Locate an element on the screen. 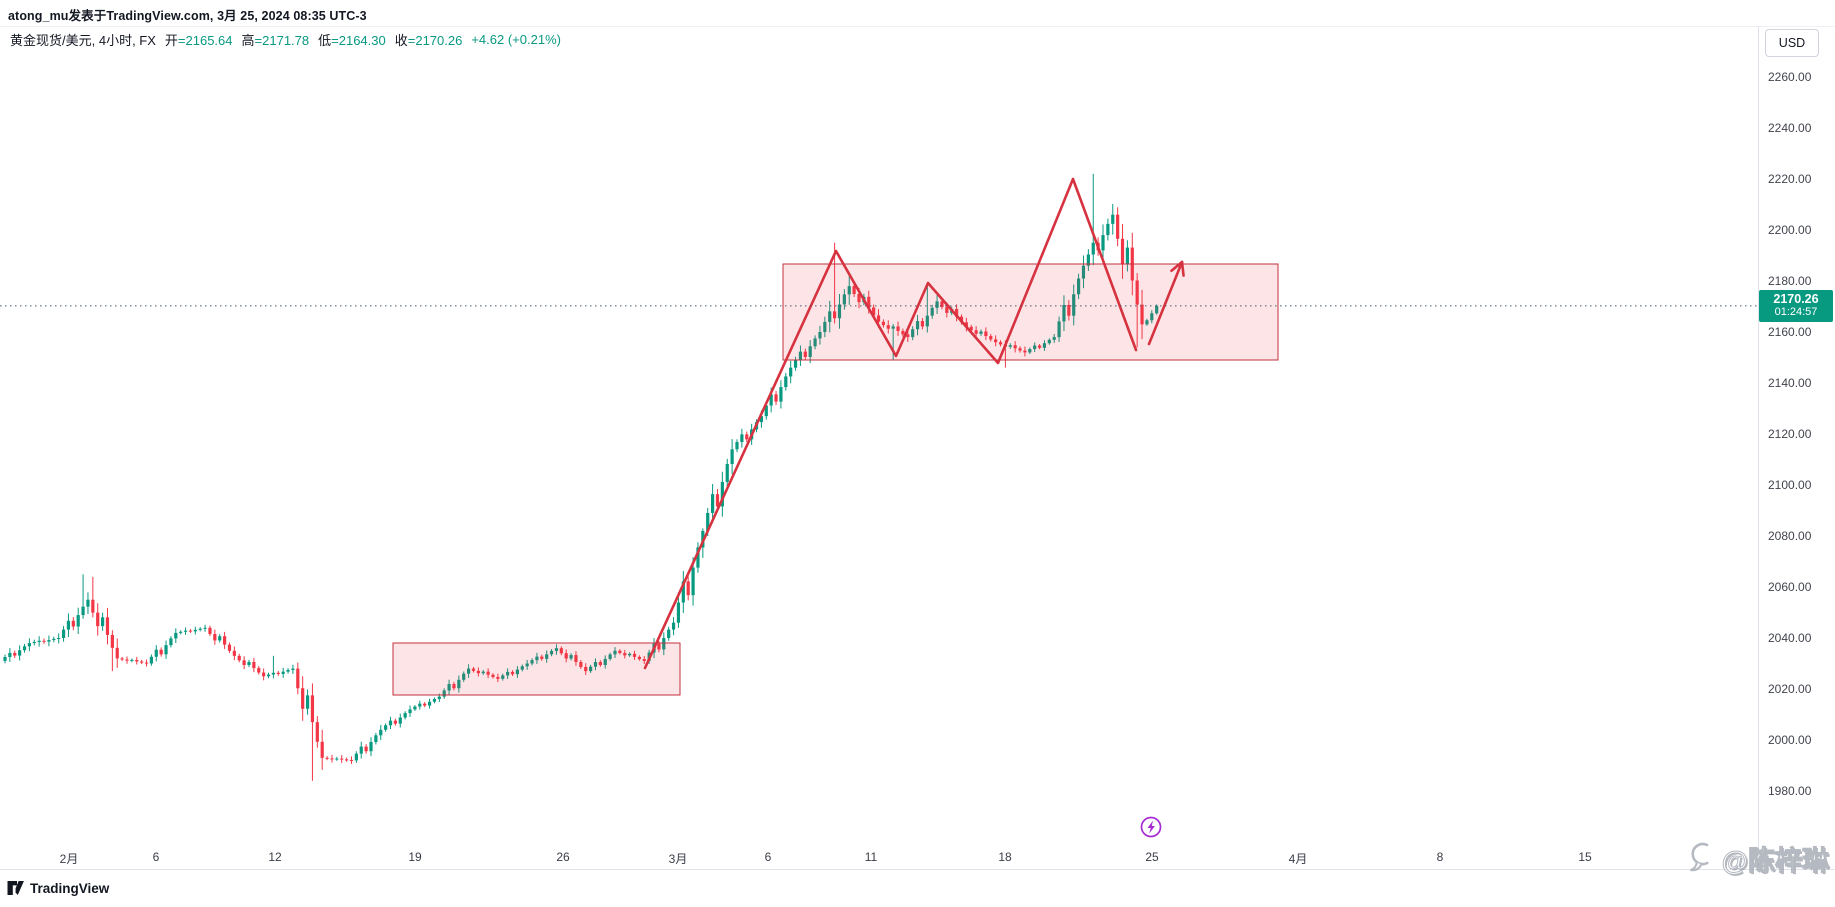 The height and width of the screenshot is (907, 1835). time-tick-label: 3月 is located at coordinates (678, 859).